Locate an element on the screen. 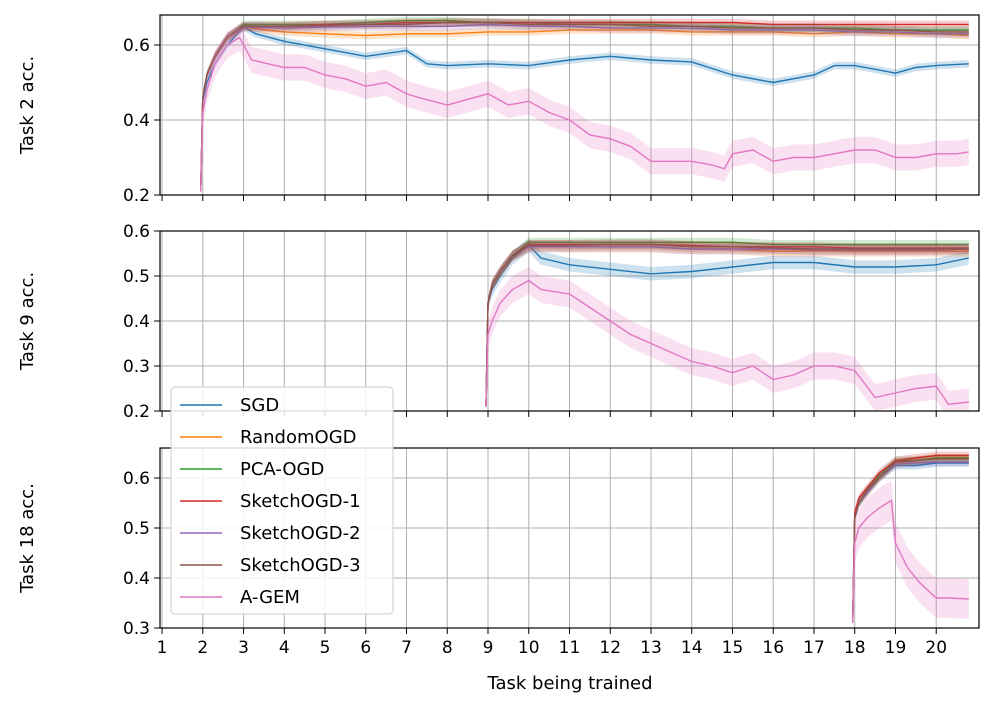 The width and height of the screenshot is (996, 709). x-tick-label: 20 is located at coordinates (936, 648).